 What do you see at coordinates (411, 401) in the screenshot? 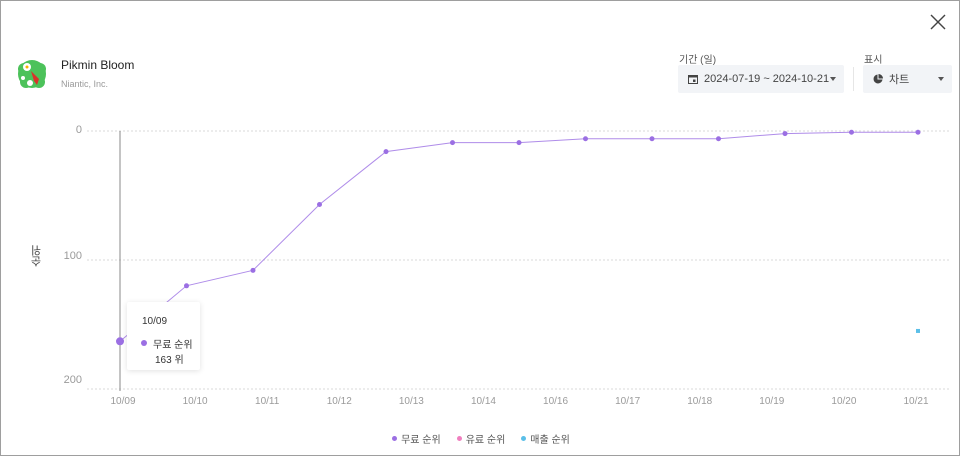
I see `x-tick: 10/13` at bounding box center [411, 401].